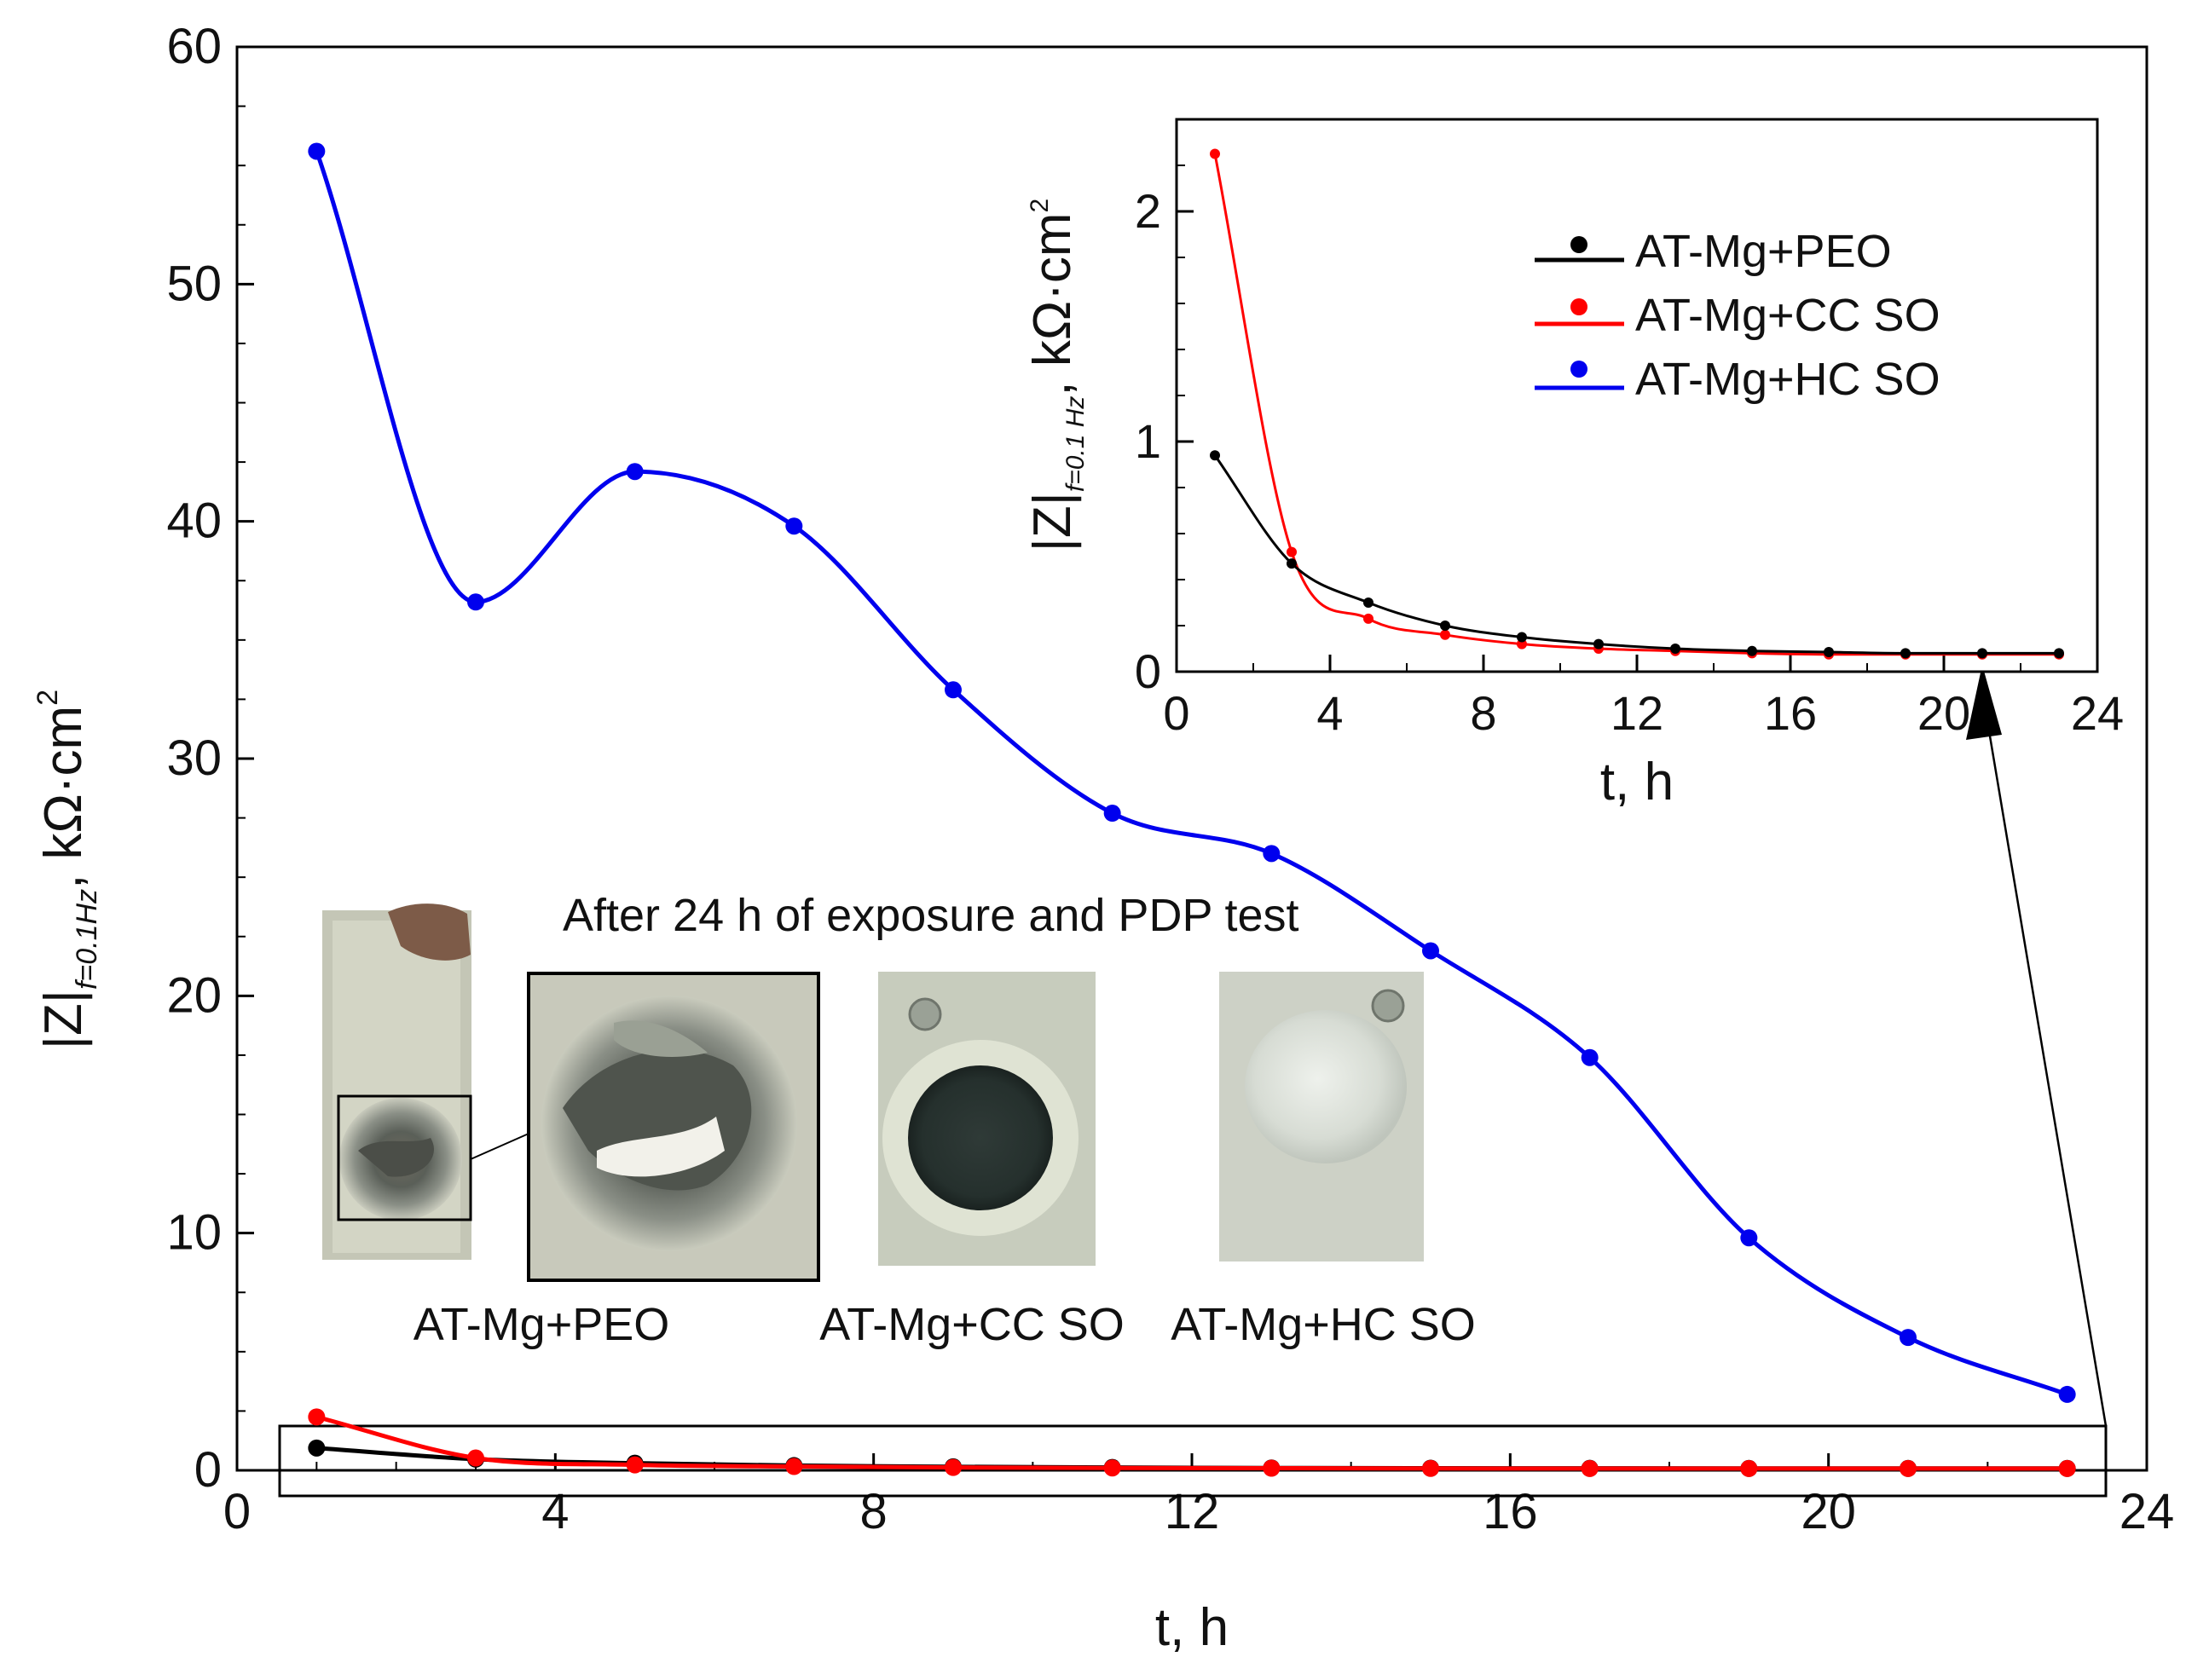 This screenshot has height=1680, width=2186. I want to click on sample-label-hc: AT-Mg+HC SO, so click(1323, 1324).